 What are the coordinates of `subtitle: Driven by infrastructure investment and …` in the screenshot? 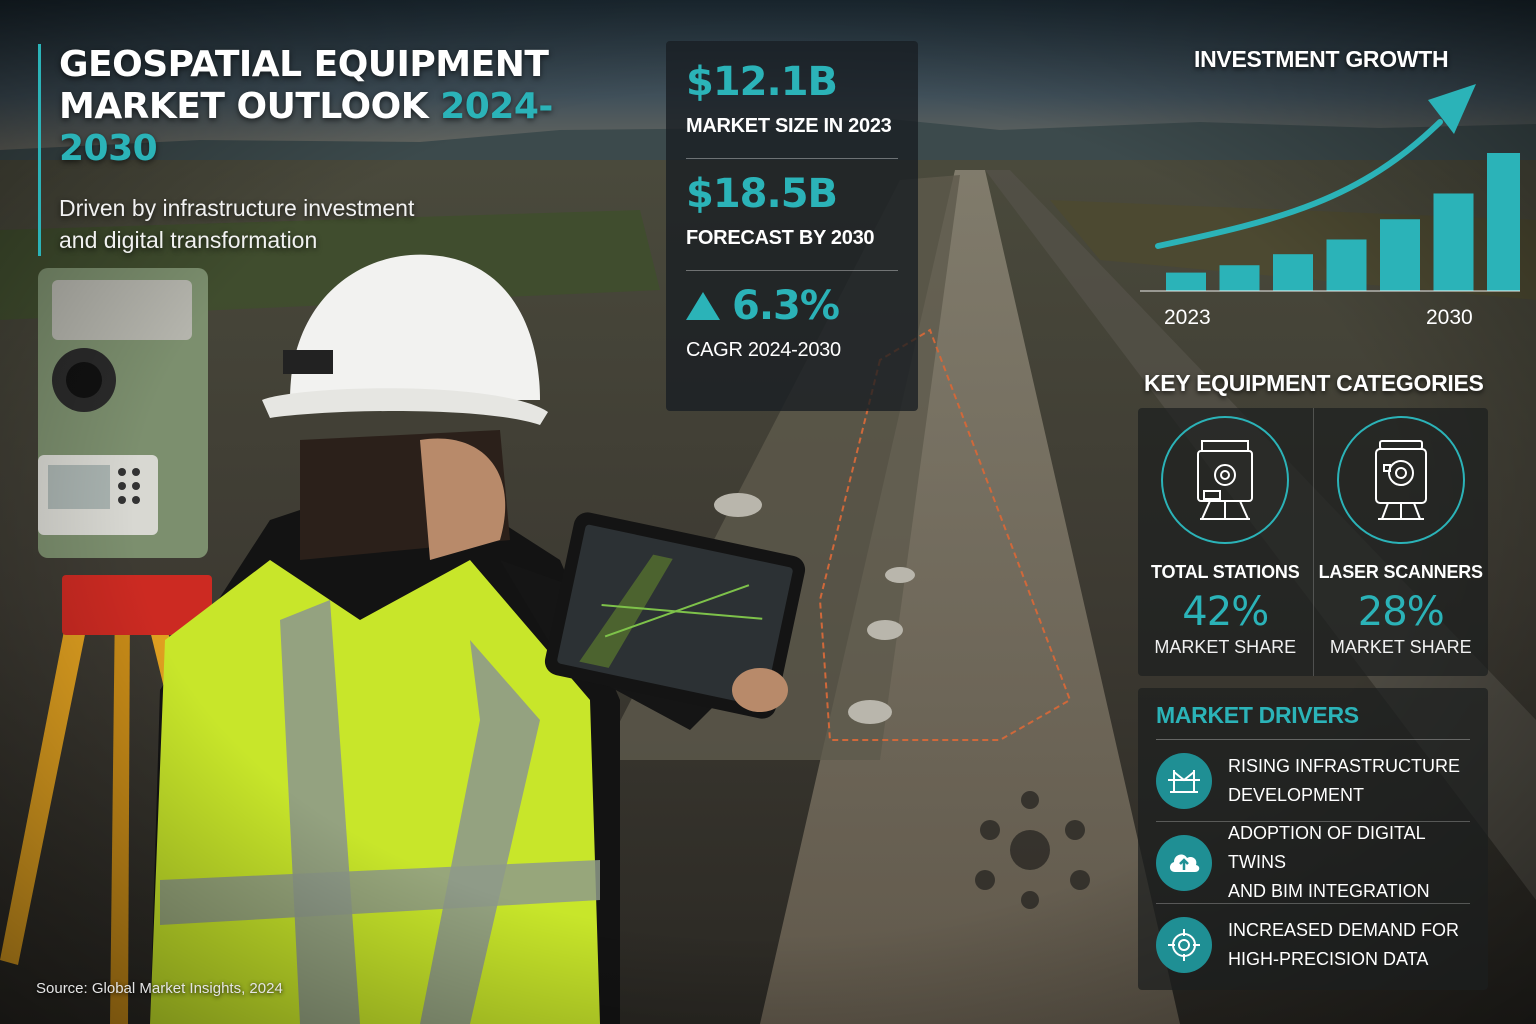 It's located at (338, 224).